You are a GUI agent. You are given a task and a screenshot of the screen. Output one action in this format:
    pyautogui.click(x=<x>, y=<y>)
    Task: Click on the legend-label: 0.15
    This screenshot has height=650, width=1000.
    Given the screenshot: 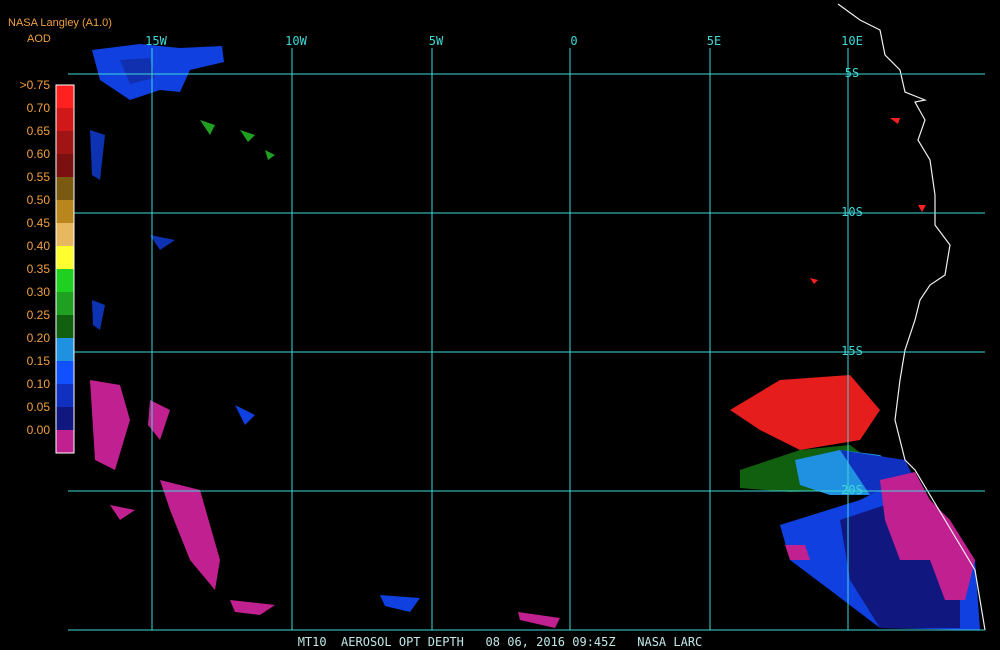 What is the action you would take?
    pyautogui.click(x=39, y=361)
    